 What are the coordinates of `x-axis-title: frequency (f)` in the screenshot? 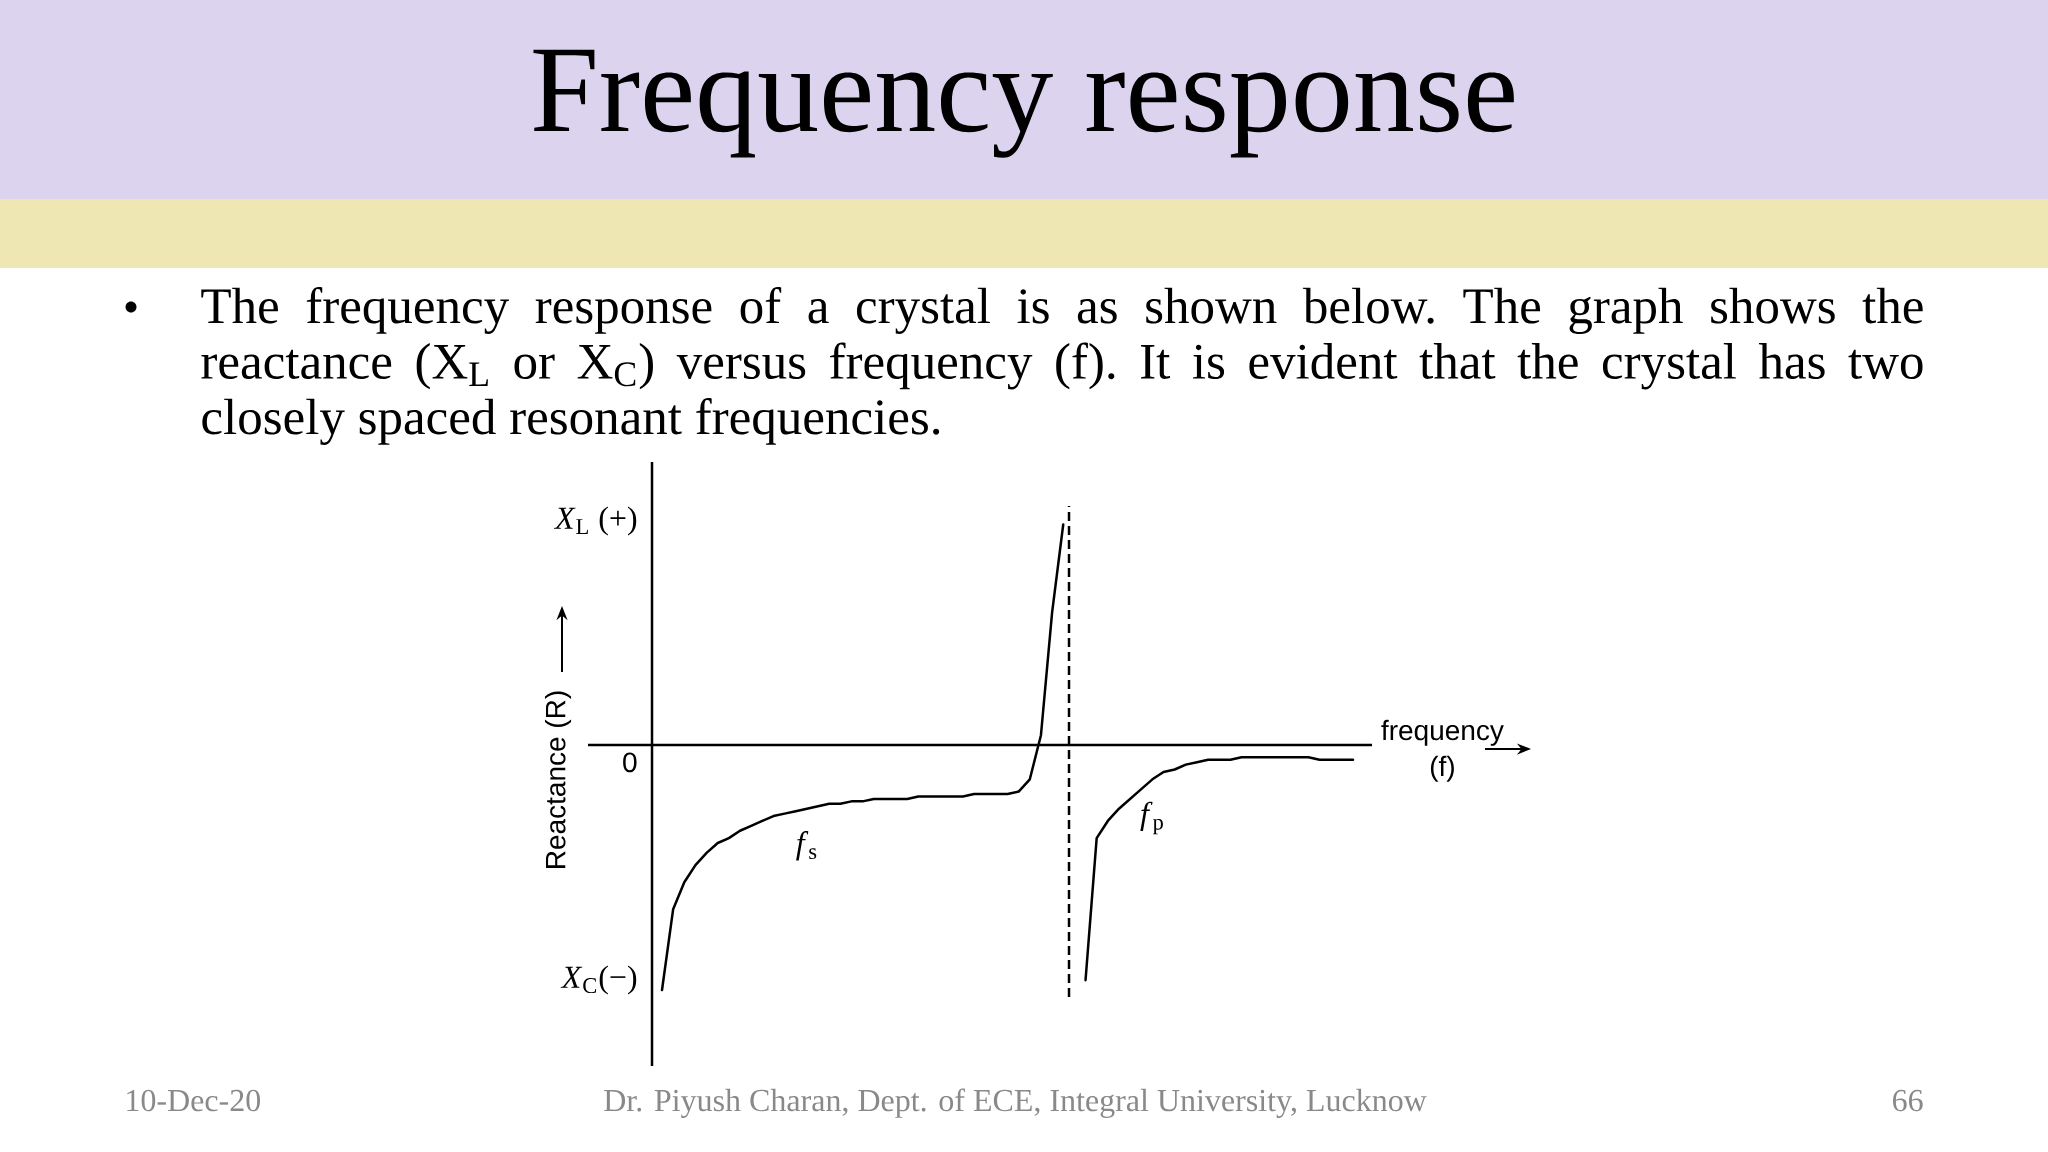 It's located at (1442, 750).